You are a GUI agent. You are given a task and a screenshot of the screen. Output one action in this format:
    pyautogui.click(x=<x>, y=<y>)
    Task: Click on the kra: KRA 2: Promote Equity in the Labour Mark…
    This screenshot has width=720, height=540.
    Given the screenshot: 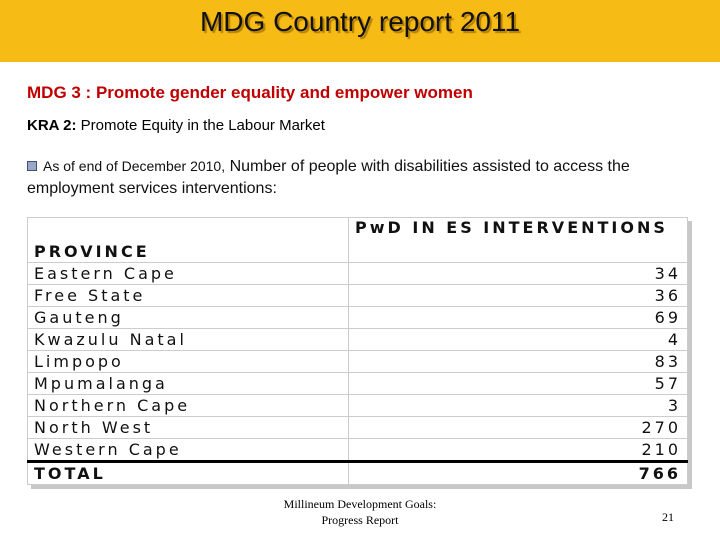 What is the action you would take?
    pyautogui.click(x=176, y=125)
    